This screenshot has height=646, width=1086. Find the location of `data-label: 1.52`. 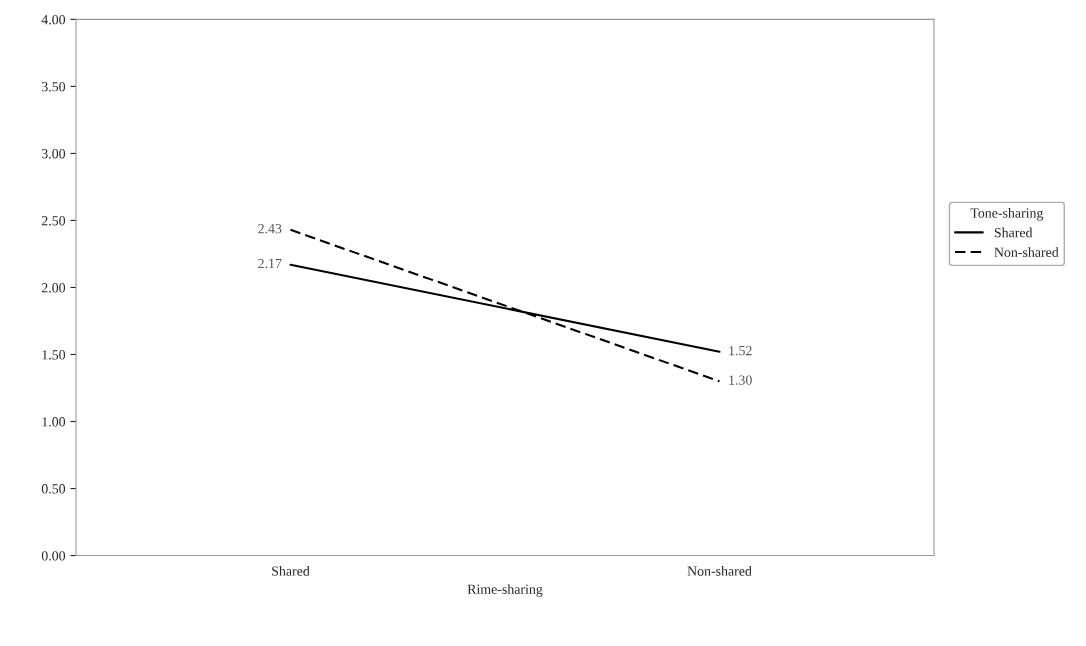

data-label: 1.52 is located at coordinates (740, 350).